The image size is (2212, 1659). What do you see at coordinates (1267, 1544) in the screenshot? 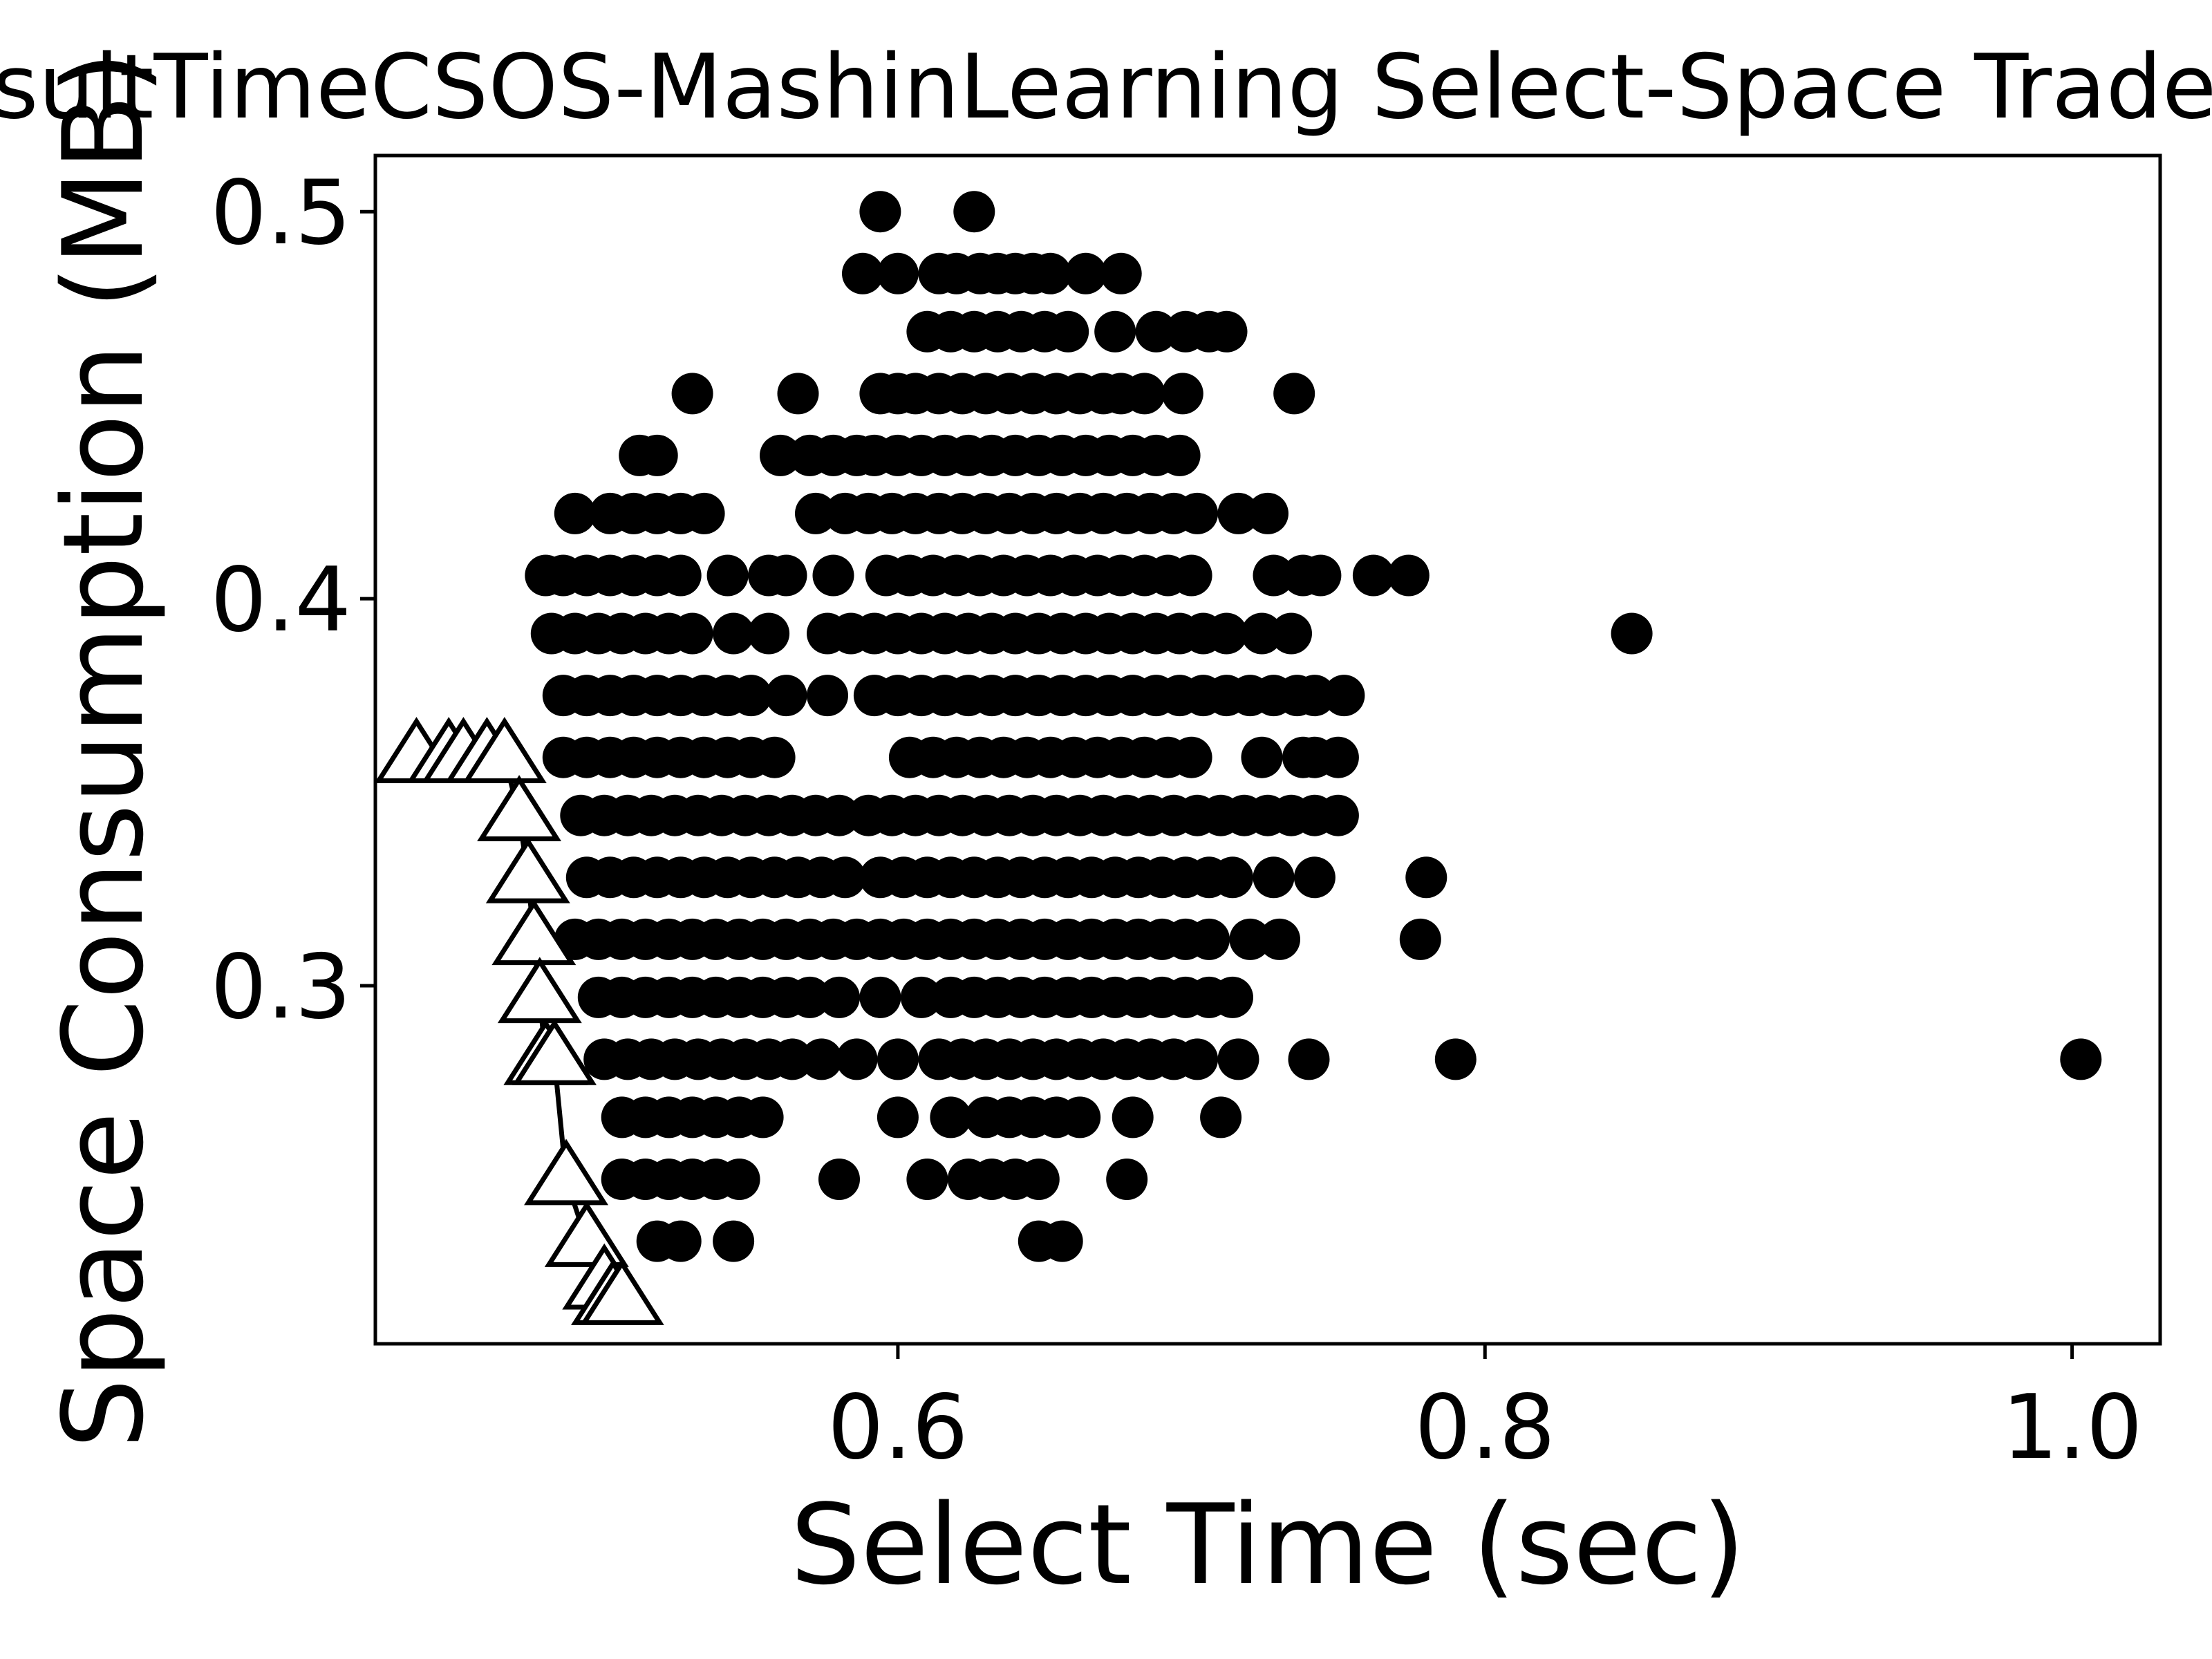
I see `x-axis-label: Select Time (sec)` at bounding box center [1267, 1544].